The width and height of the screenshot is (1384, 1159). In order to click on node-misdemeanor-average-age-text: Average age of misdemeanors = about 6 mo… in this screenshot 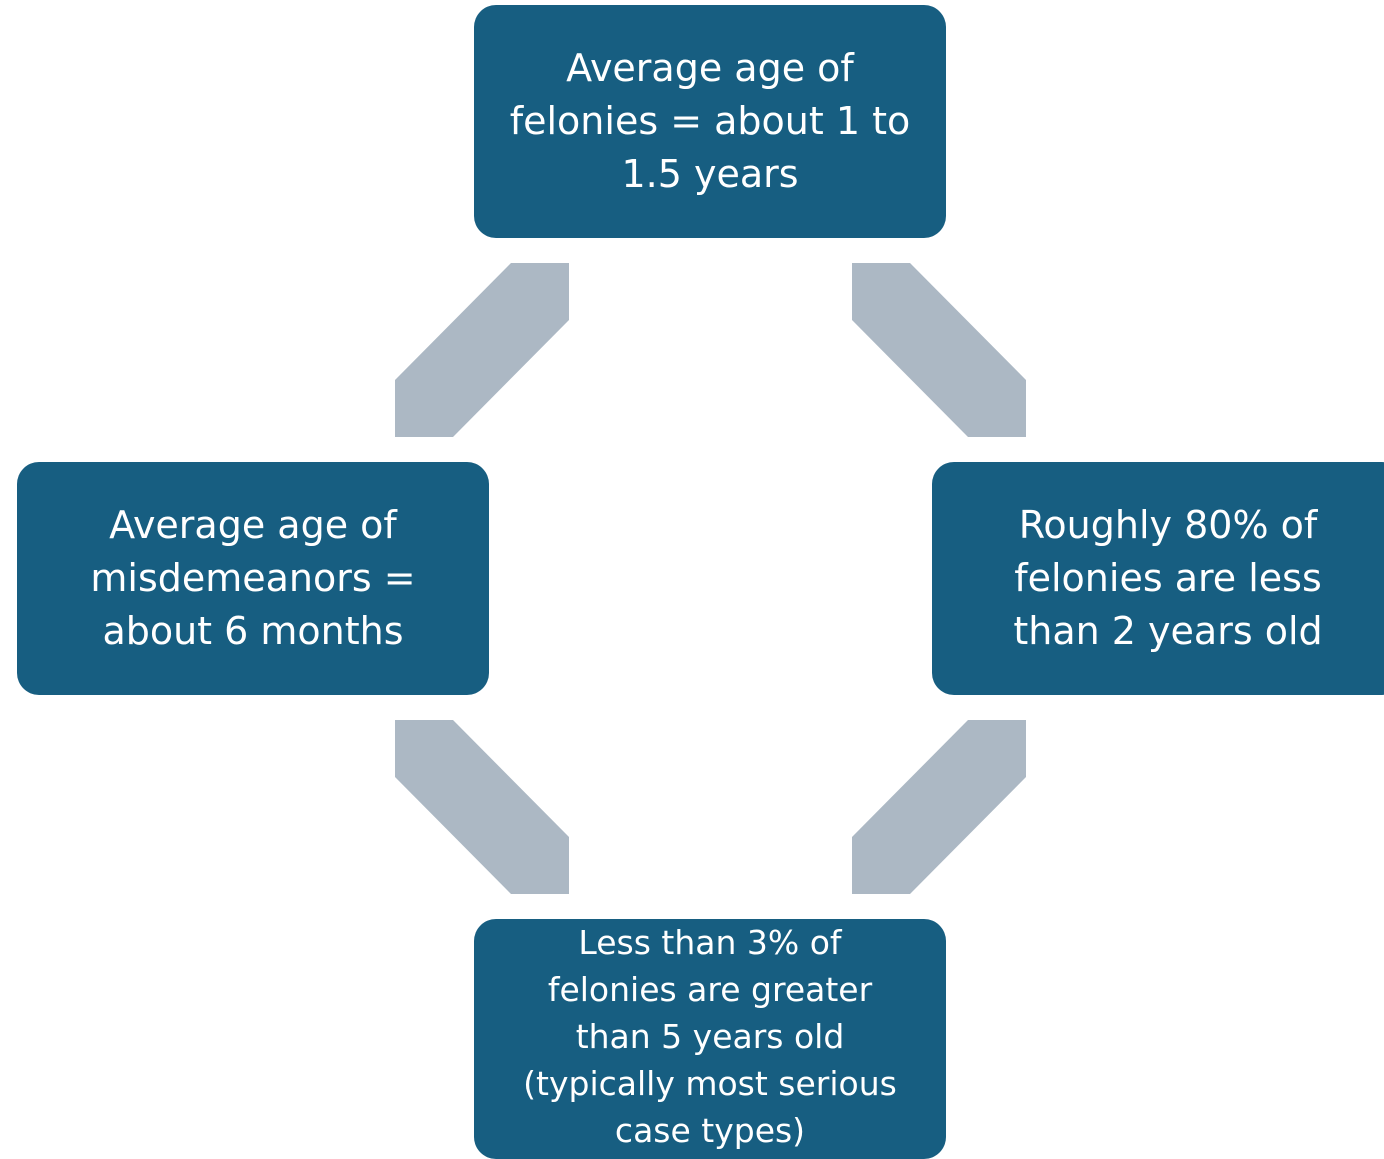, I will do `click(253, 578)`.